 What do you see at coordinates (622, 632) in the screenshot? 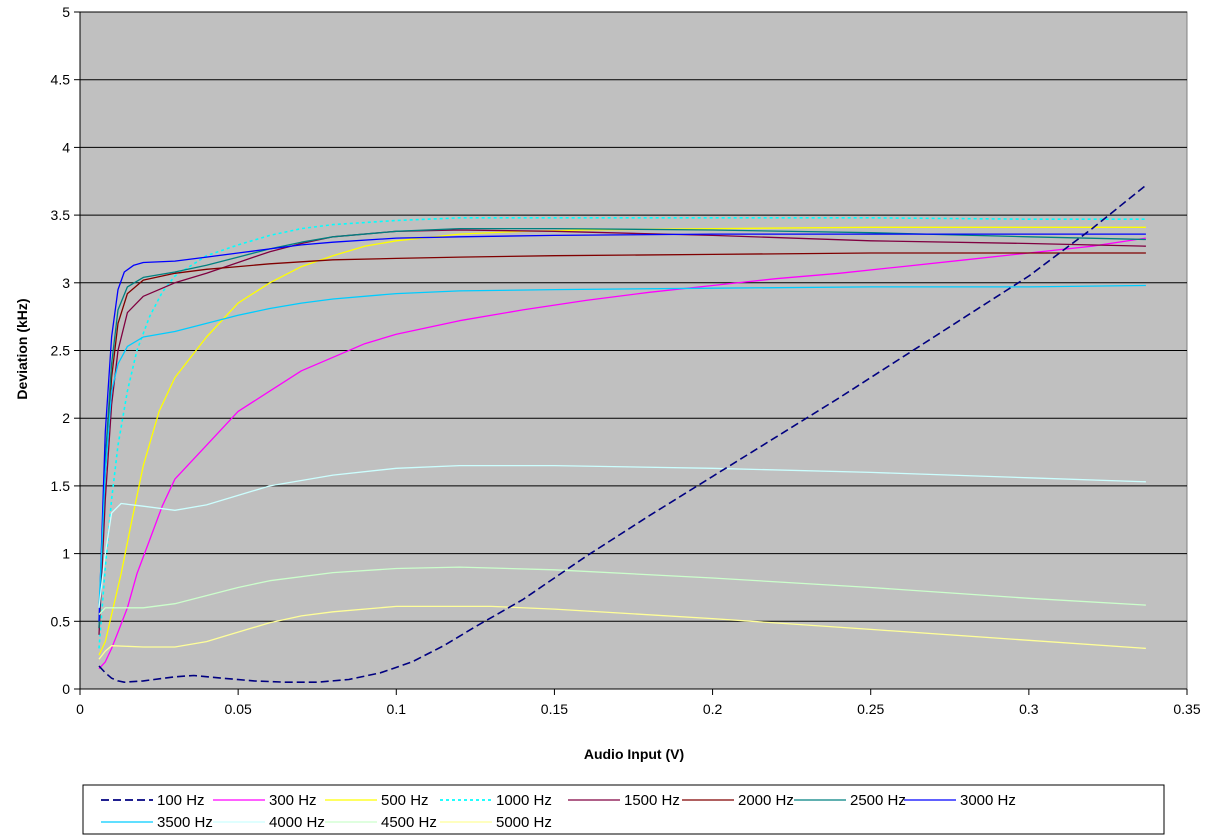
I see `series-line-5000-hz` at bounding box center [622, 632].